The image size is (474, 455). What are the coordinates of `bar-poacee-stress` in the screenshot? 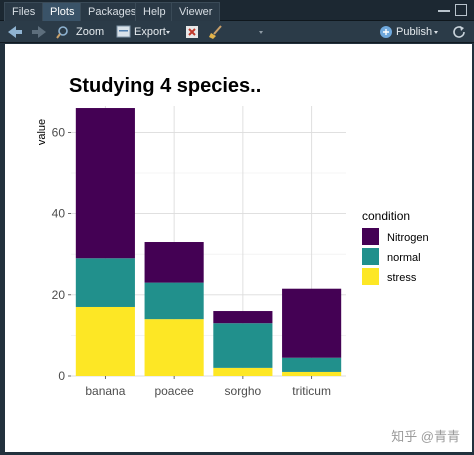 It's located at (174, 347).